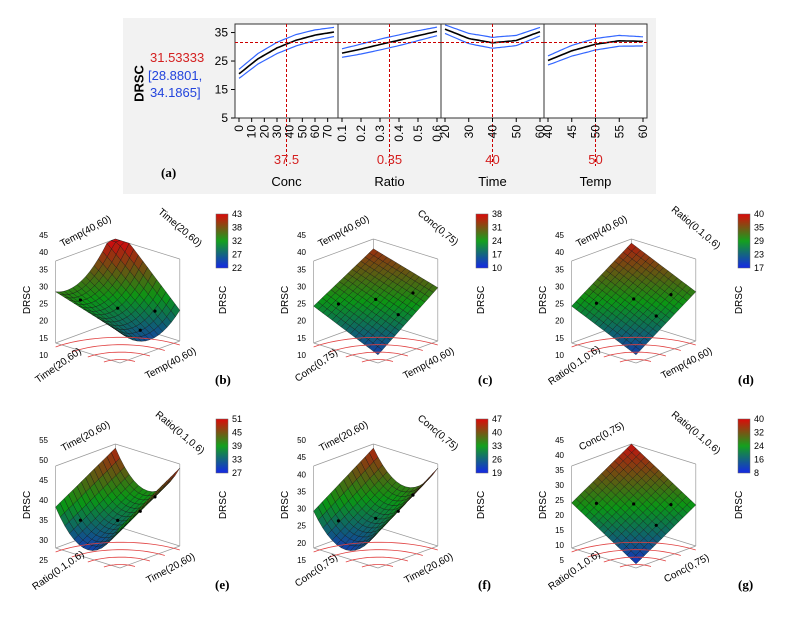 This screenshot has height=626, width=795. What do you see at coordinates (756, 473) in the screenshot?
I see `colorbar-label: 8` at bounding box center [756, 473].